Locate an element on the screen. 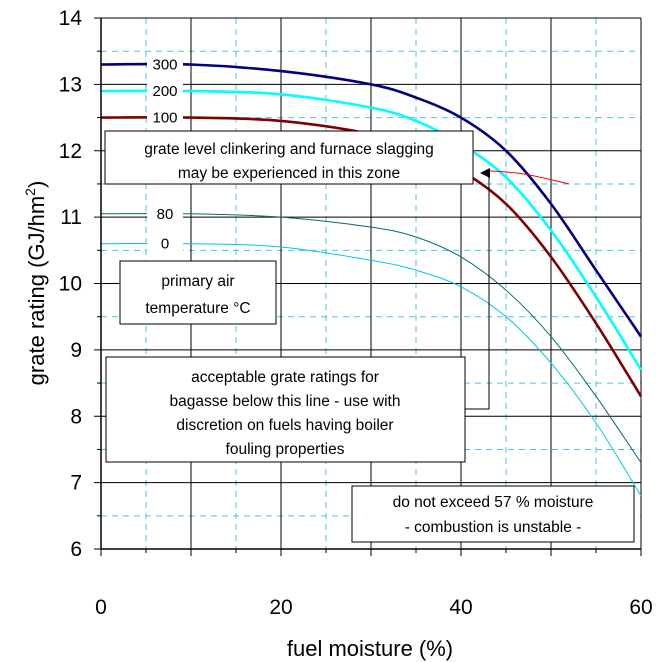 The height and width of the screenshot is (662, 658). series-label-80: 80 is located at coordinates (165, 214).